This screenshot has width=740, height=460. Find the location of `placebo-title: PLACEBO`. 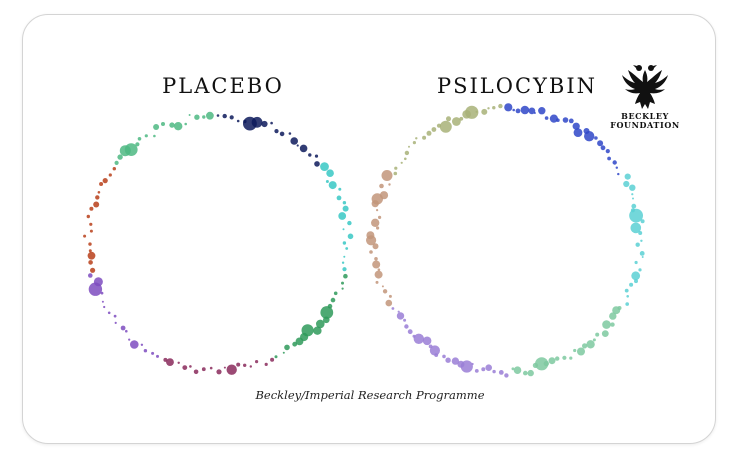

placebo-title: PLACEBO is located at coordinates (223, 86).